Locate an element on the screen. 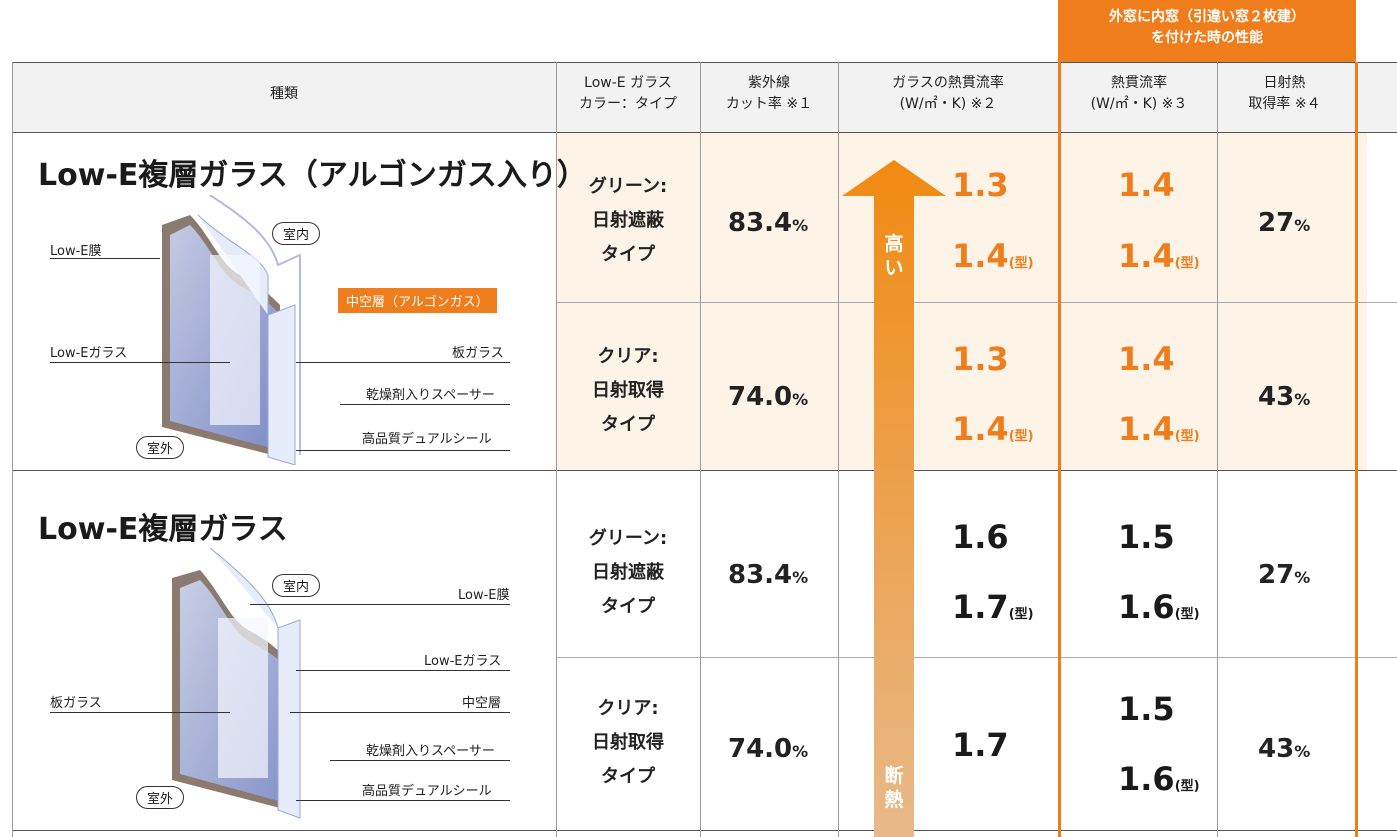 The image size is (1397, 837). s2-leader-spacer is located at coordinates (420, 760).